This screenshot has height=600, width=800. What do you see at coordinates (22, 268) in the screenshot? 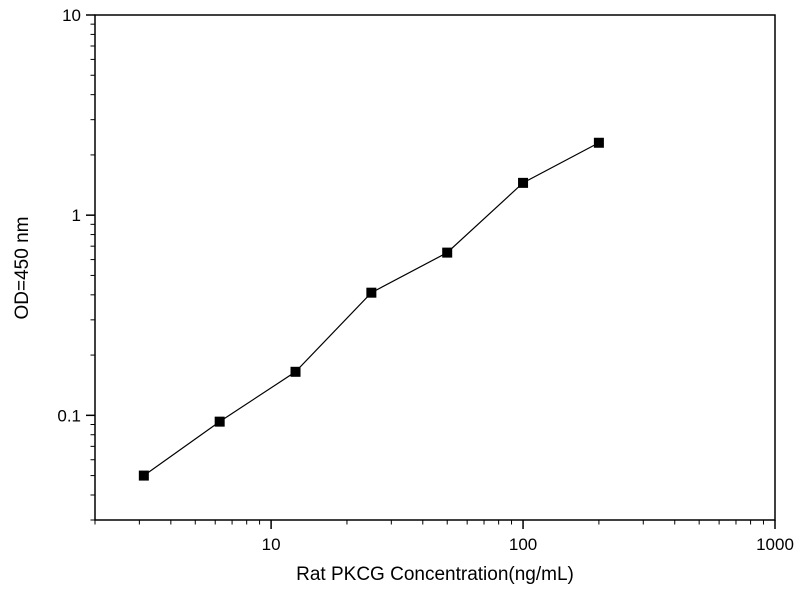
I see `y-axis-label: OD=450 nm` at bounding box center [22, 268].